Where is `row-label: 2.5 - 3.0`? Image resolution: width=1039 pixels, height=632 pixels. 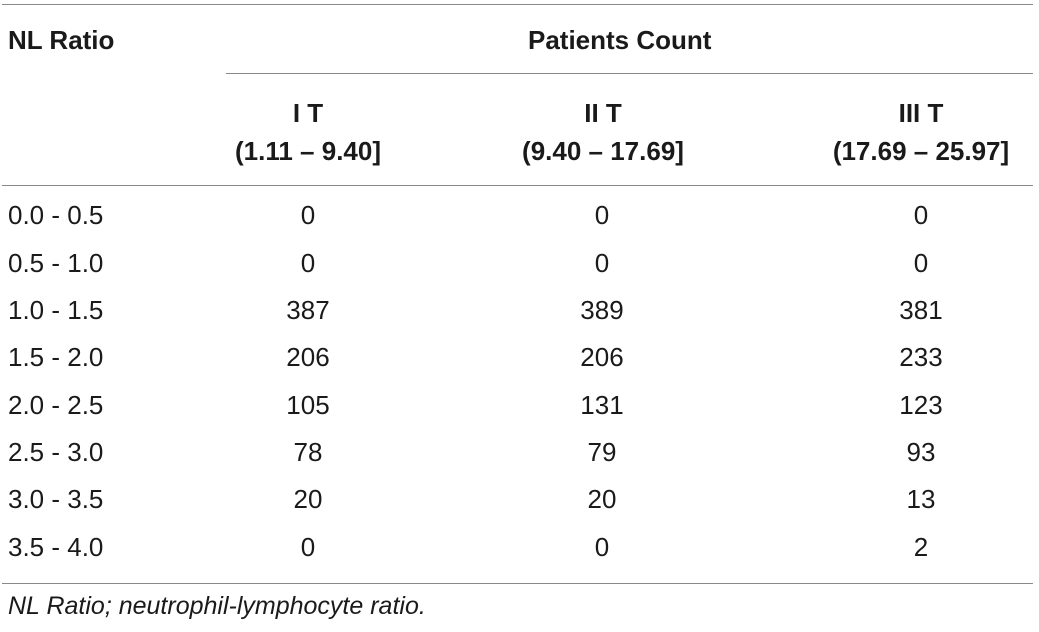 row-label: 2.5 - 3.0 is located at coordinates (56, 452).